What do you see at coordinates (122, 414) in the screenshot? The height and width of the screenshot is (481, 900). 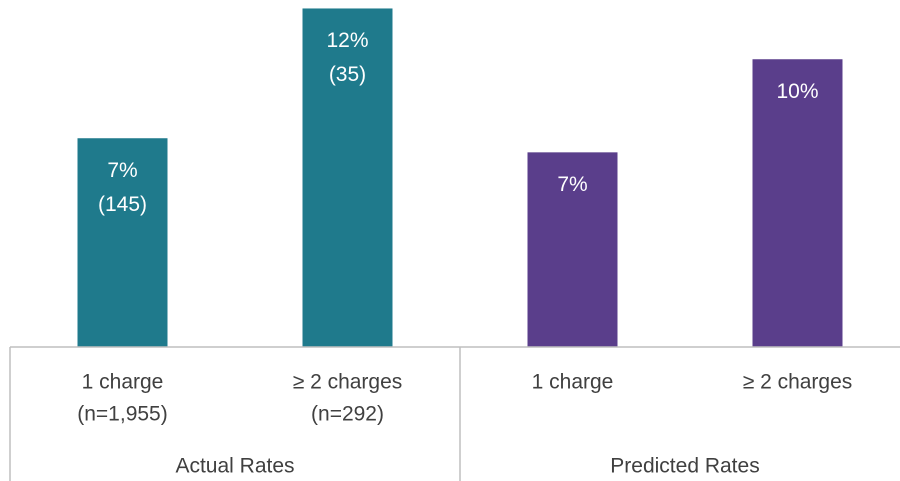 I see `x-tick-note: (n=1,955)` at bounding box center [122, 414].